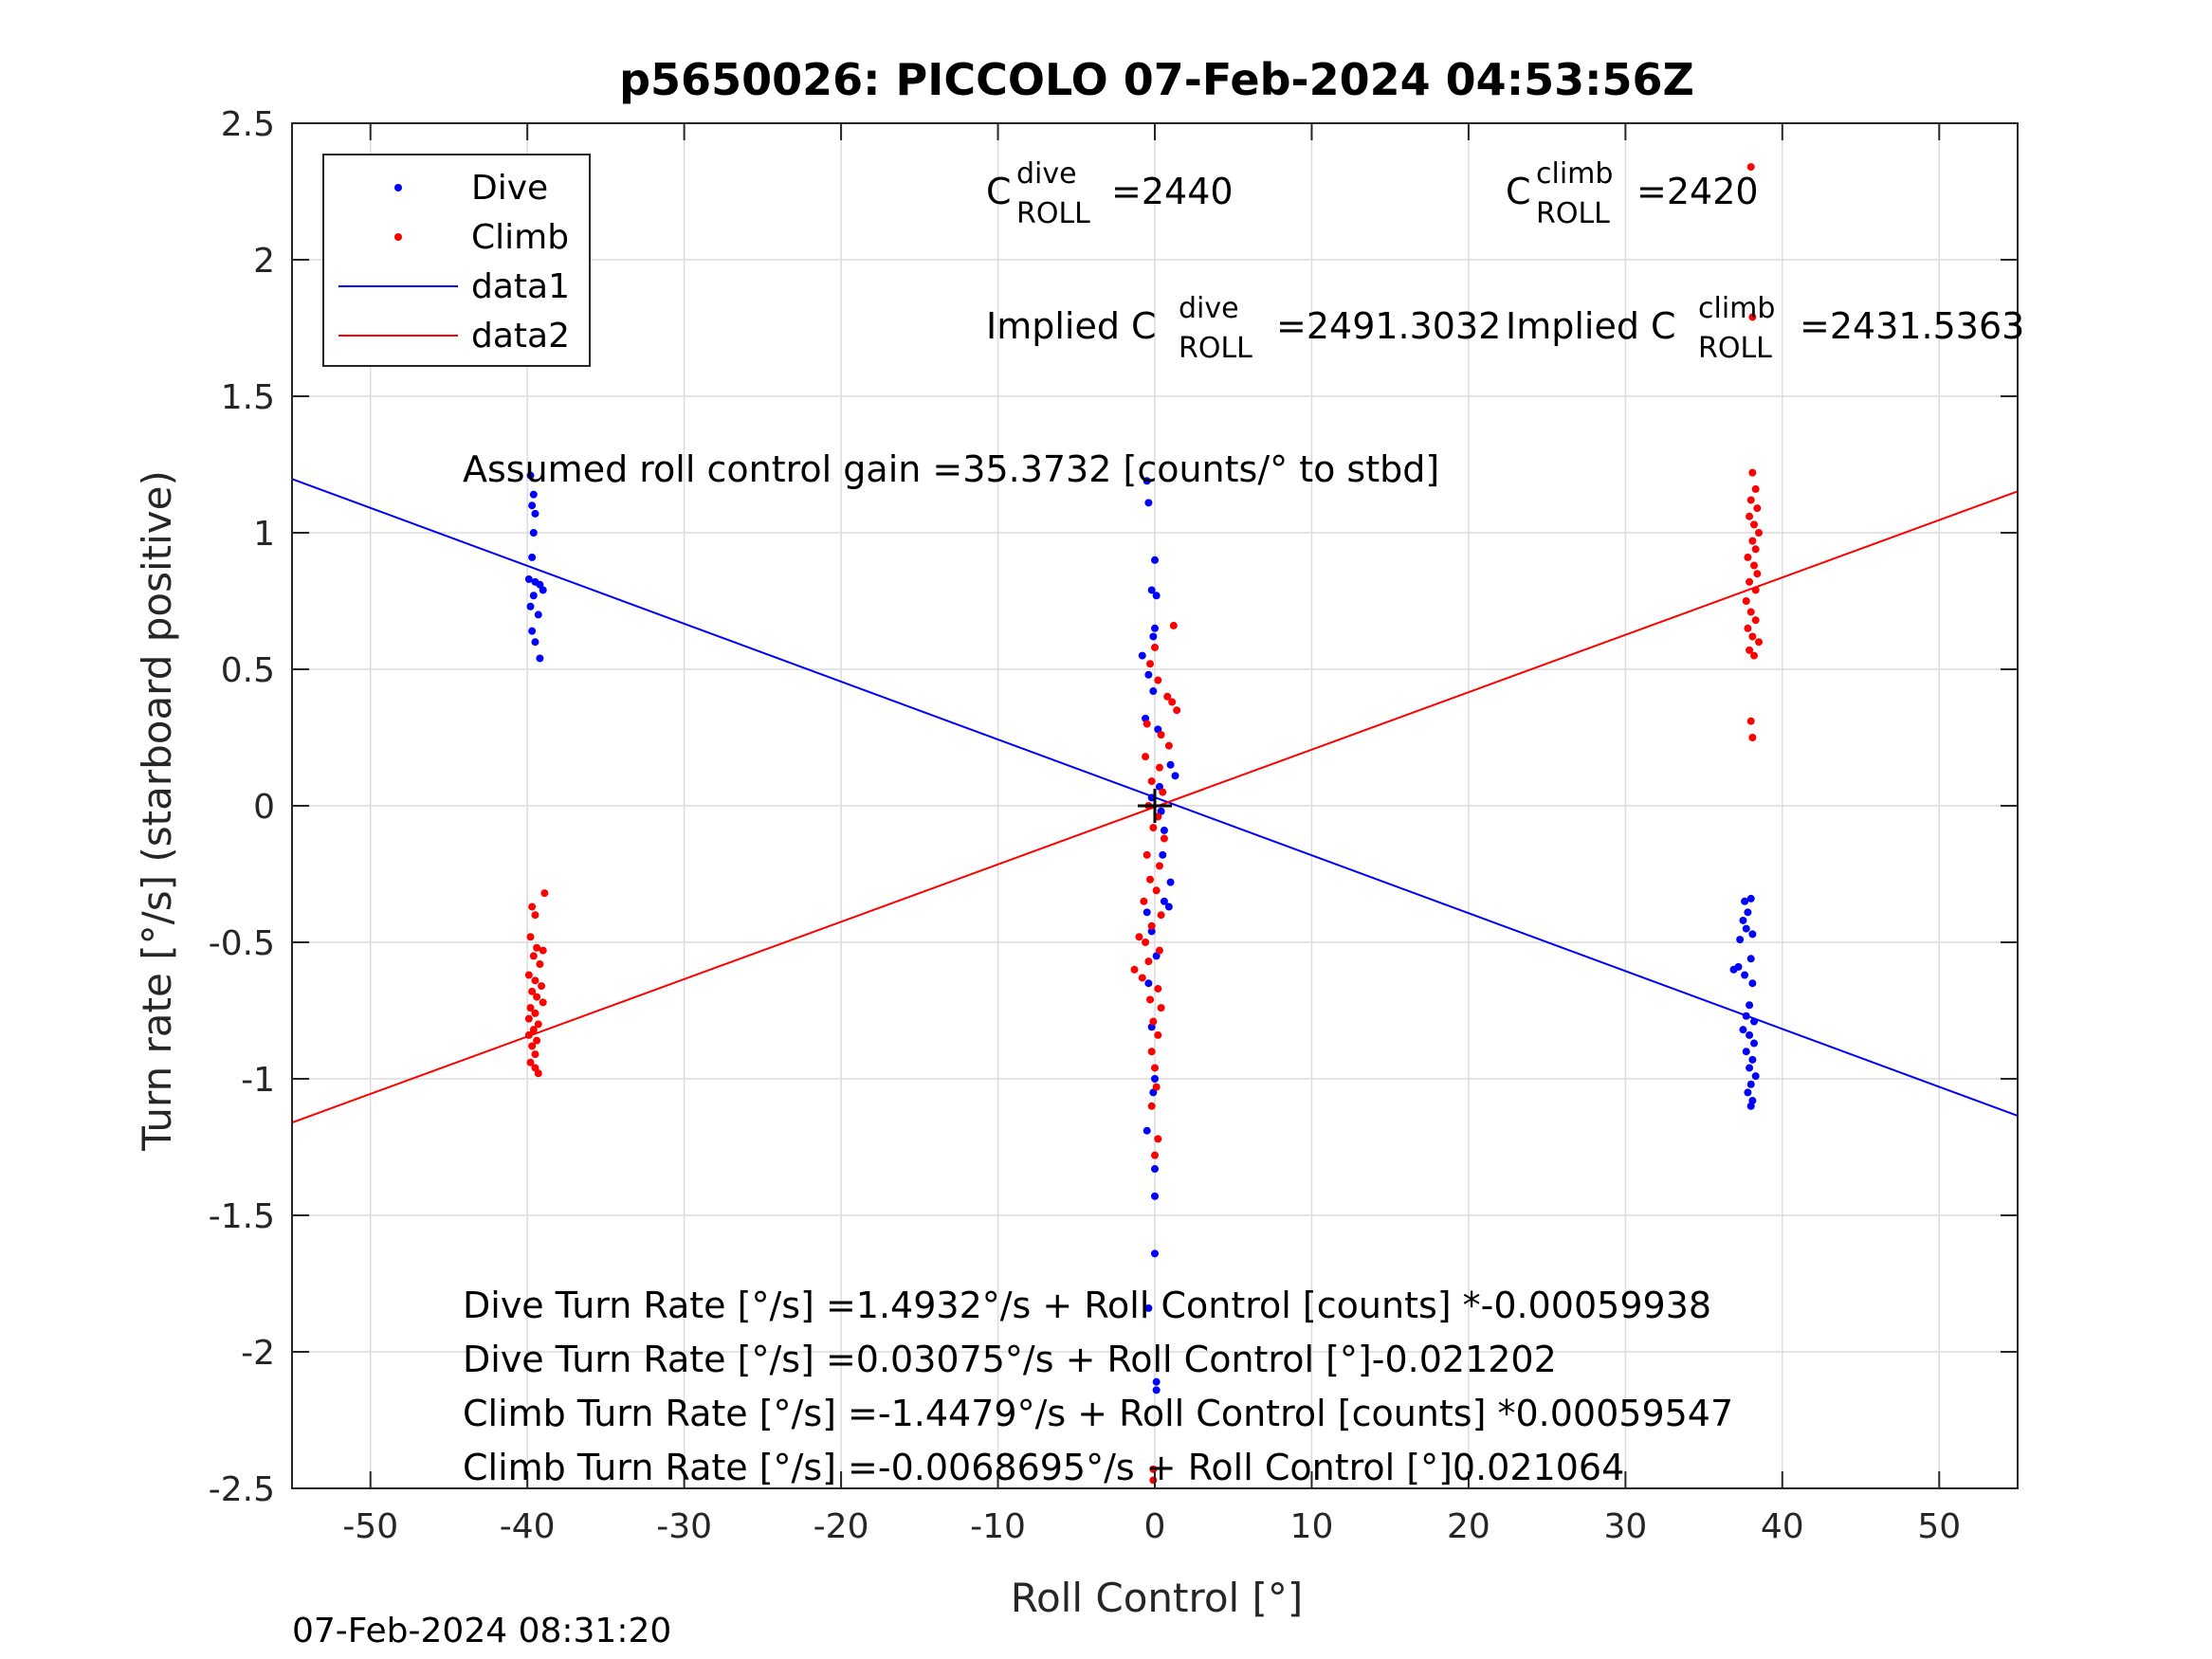  I want to click on legend-data2: data2, so click(520, 336).